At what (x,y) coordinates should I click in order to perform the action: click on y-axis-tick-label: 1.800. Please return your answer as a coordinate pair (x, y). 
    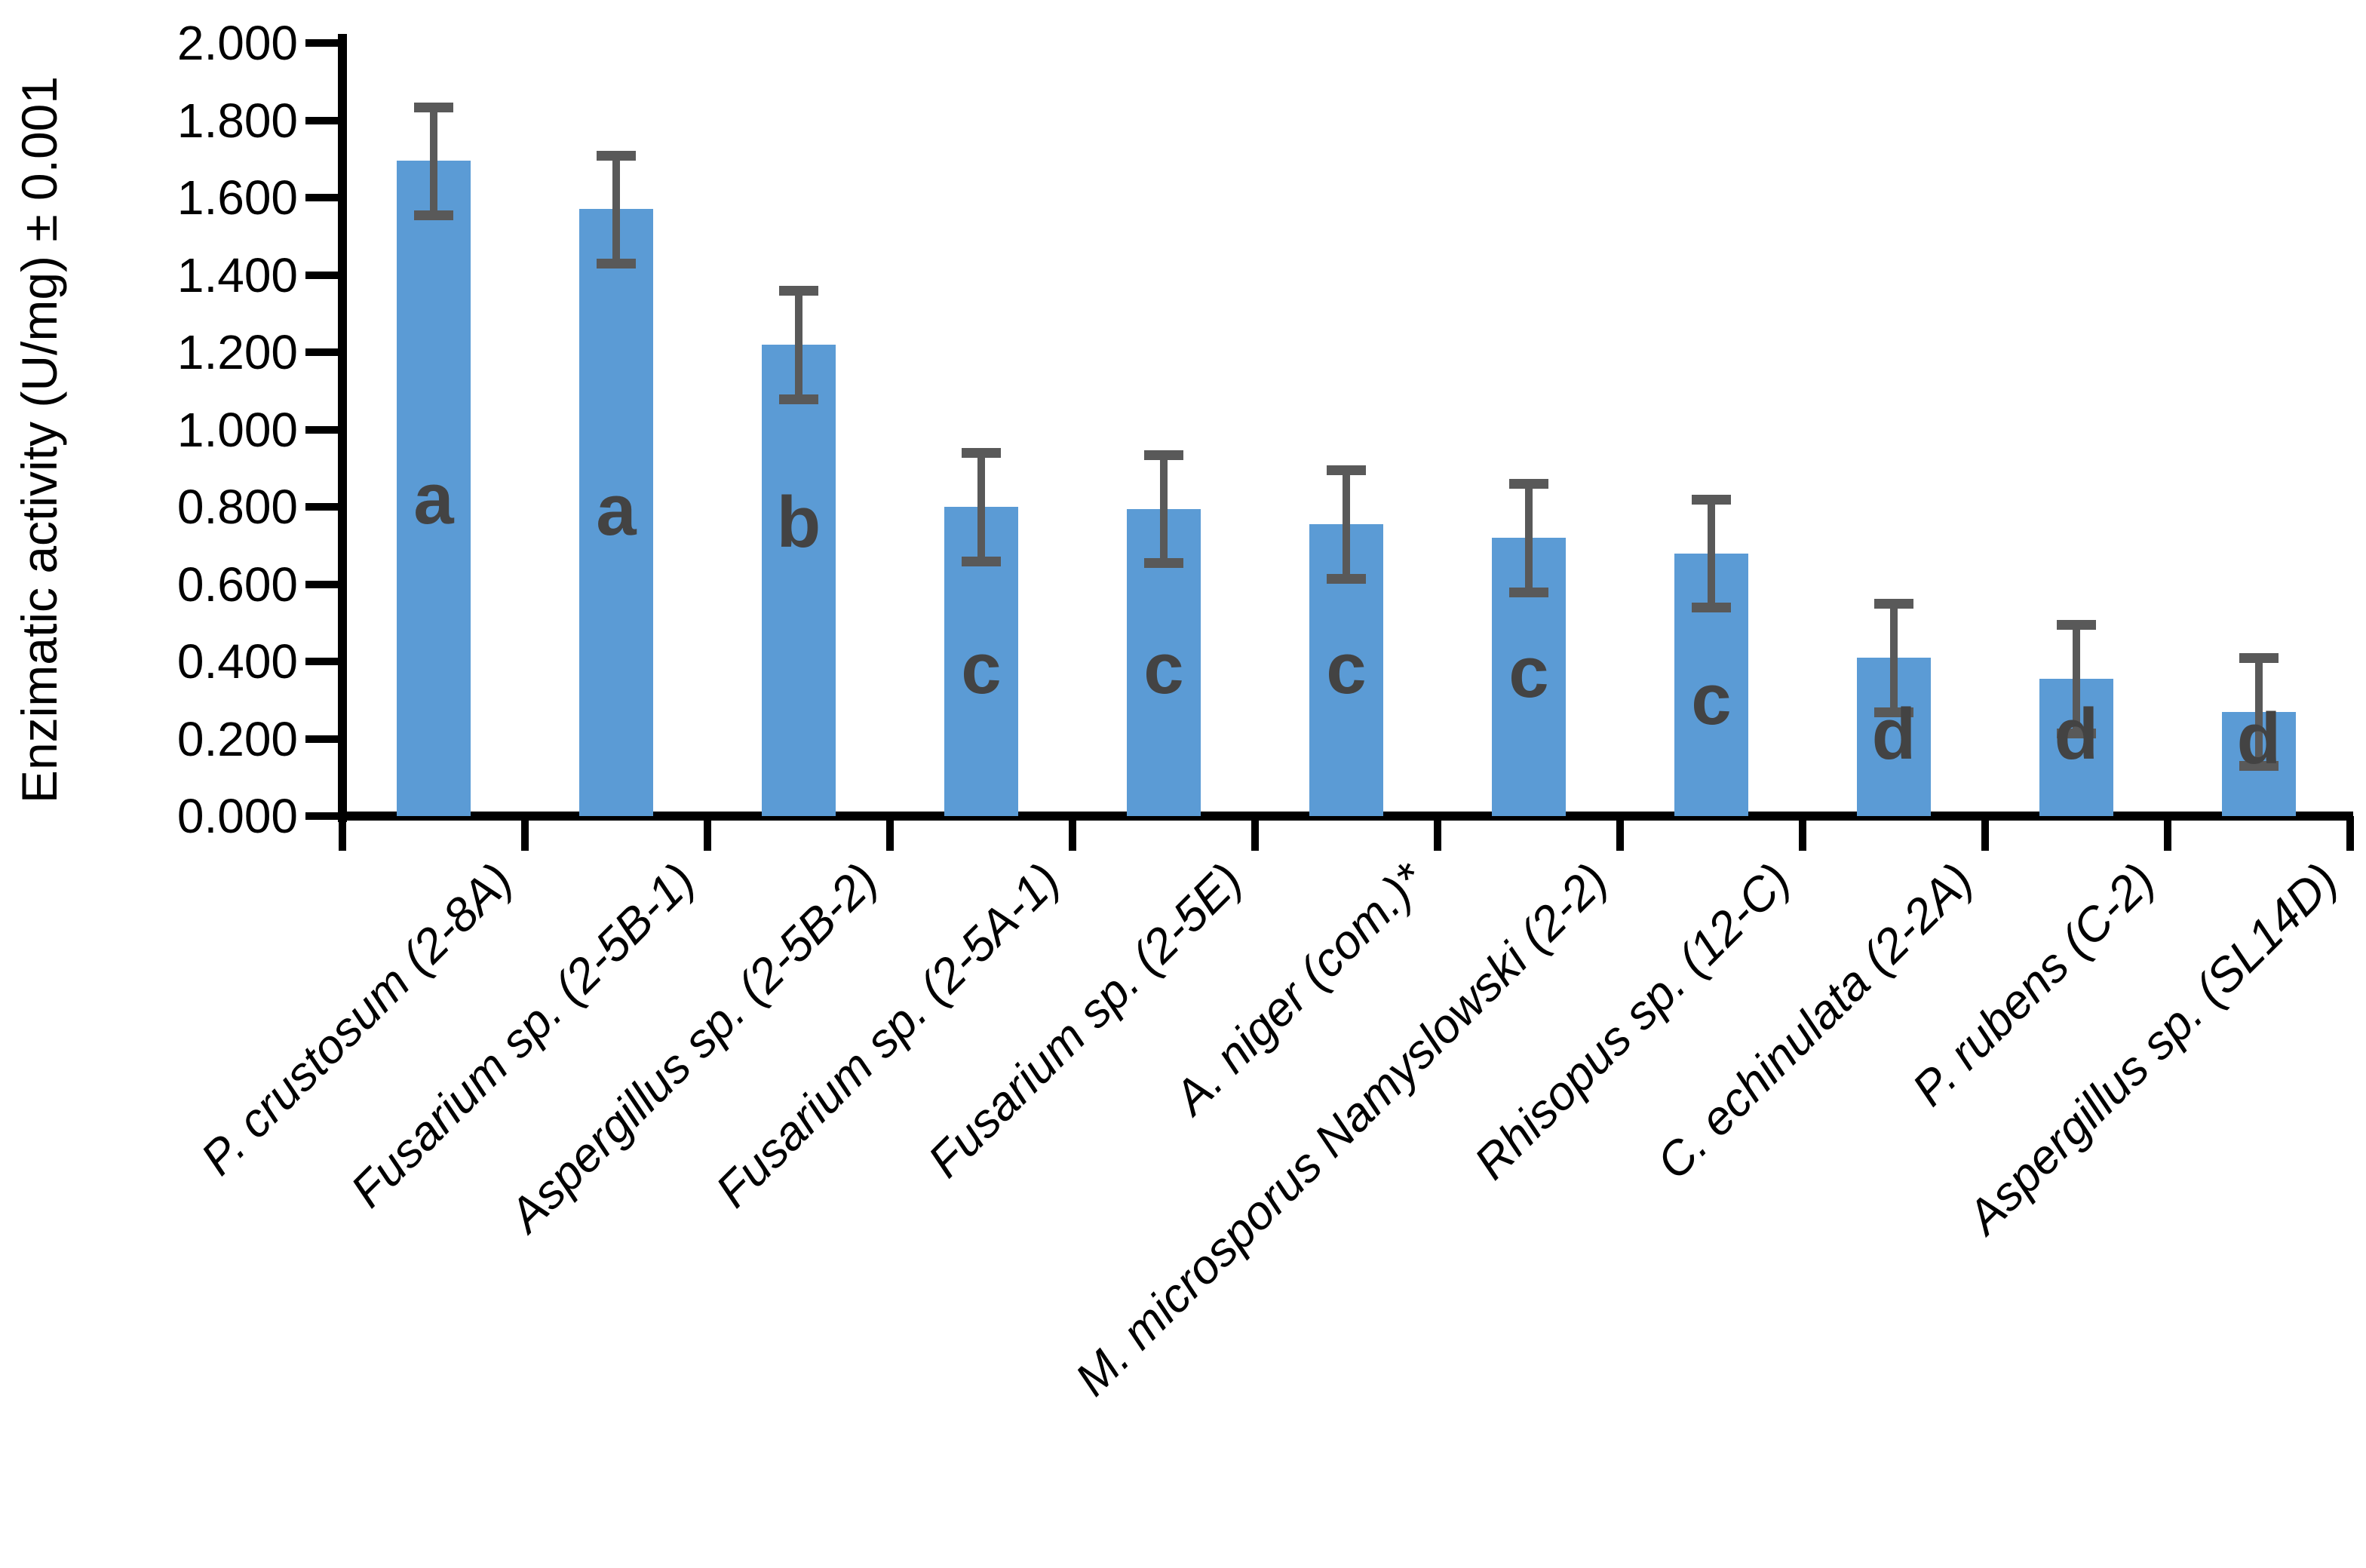
    Looking at the image, I should click on (237, 121).